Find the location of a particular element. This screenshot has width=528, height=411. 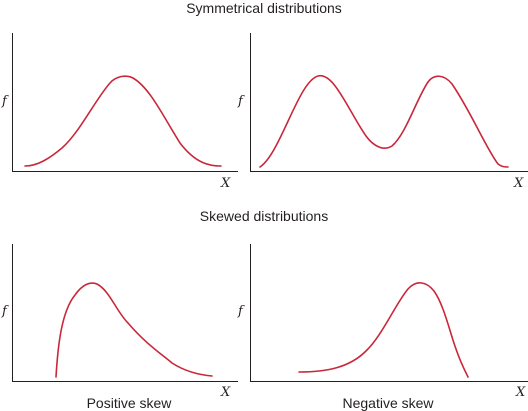

positive-skew-axes is located at coordinates (125, 313).